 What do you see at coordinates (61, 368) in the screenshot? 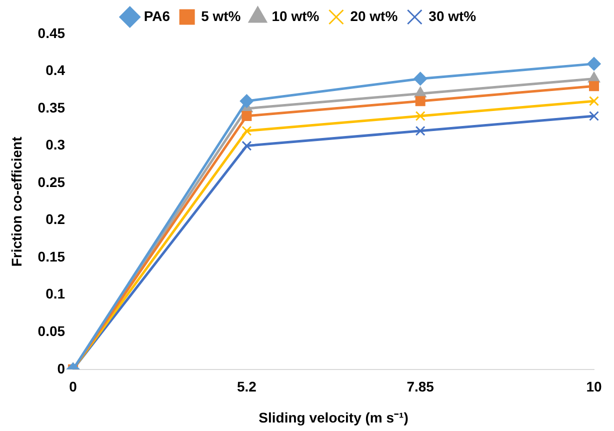
I see `y-tick-label: 0` at bounding box center [61, 368].